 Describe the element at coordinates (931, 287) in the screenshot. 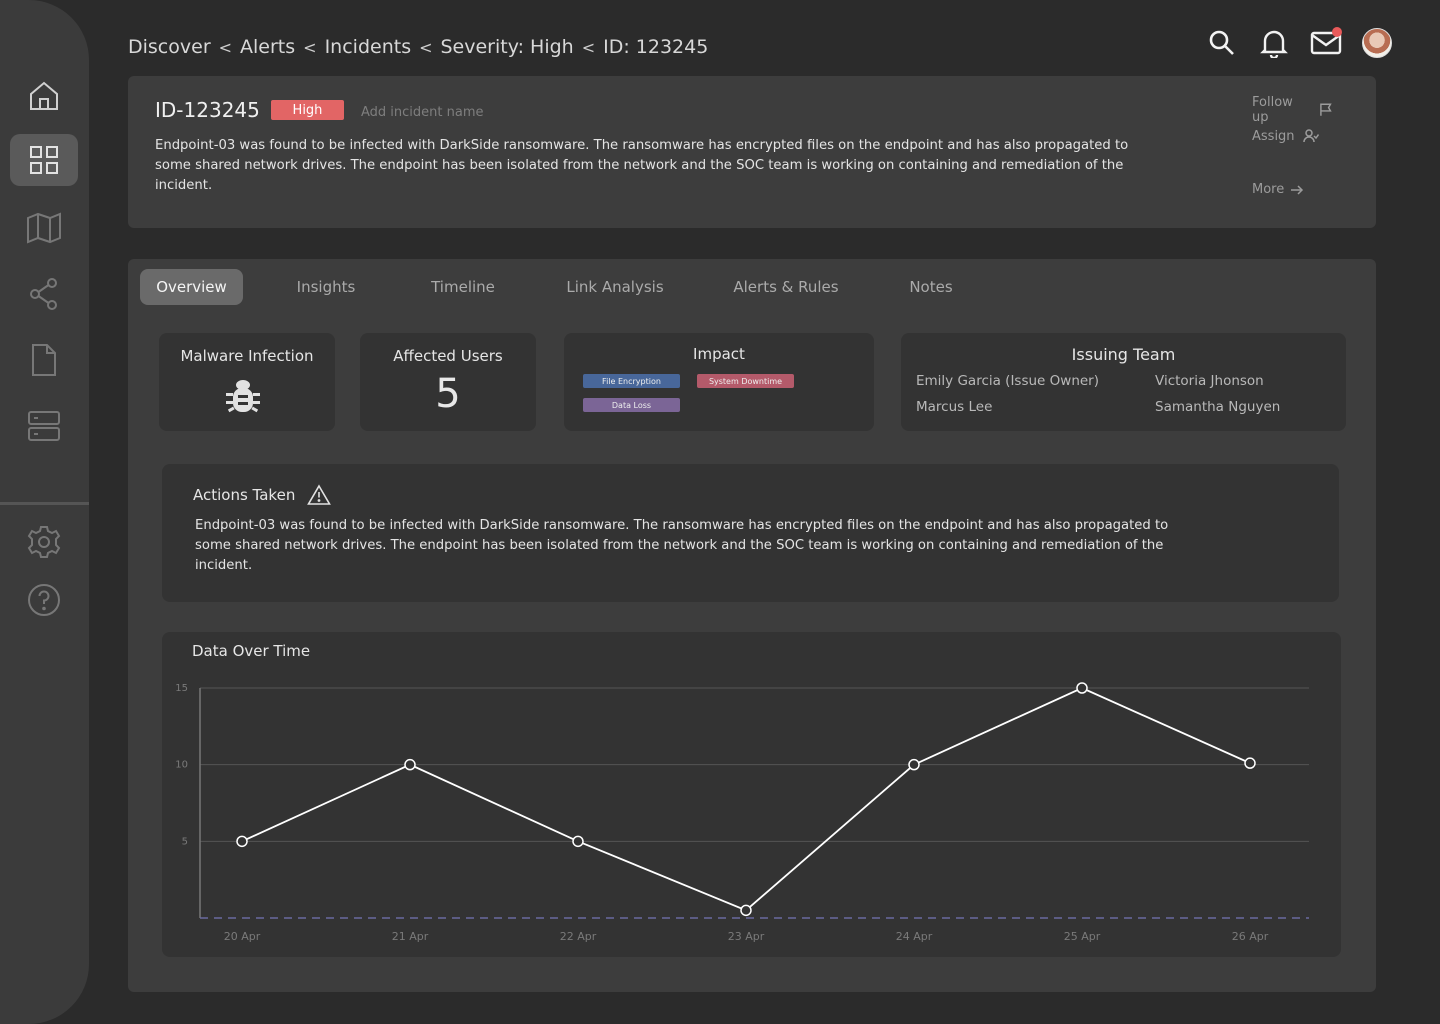

I see `tab-notes: Notes` at that location.